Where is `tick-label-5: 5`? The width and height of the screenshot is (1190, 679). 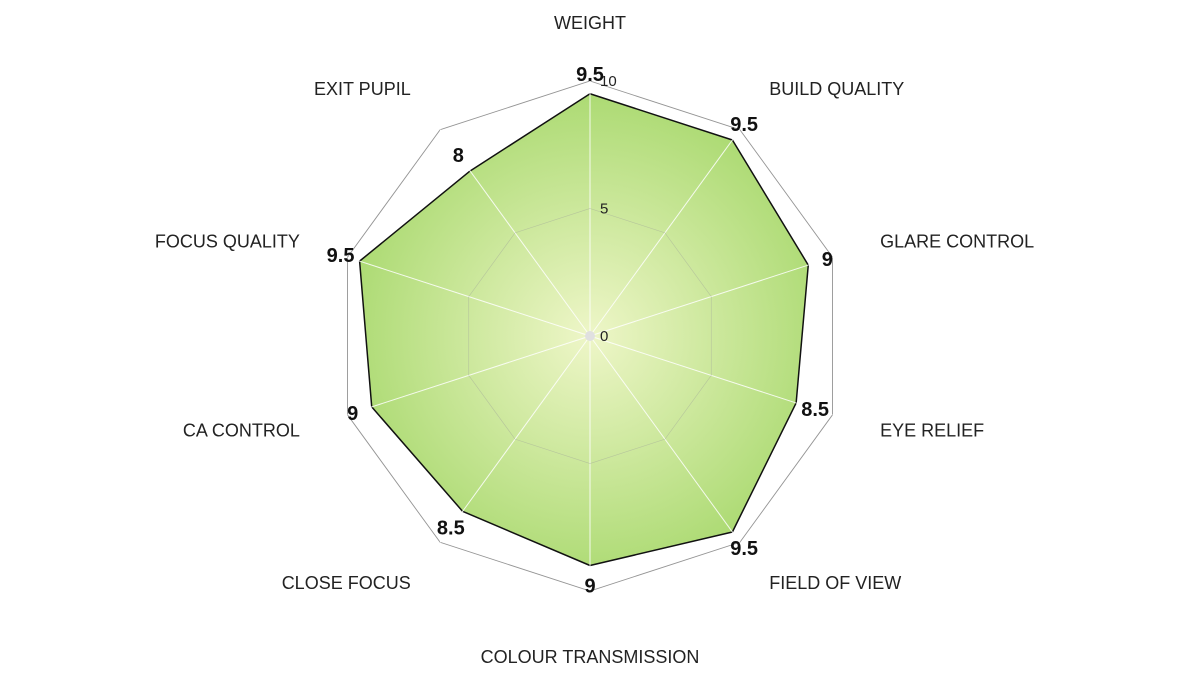
tick-label-5: 5 is located at coordinates (604, 209).